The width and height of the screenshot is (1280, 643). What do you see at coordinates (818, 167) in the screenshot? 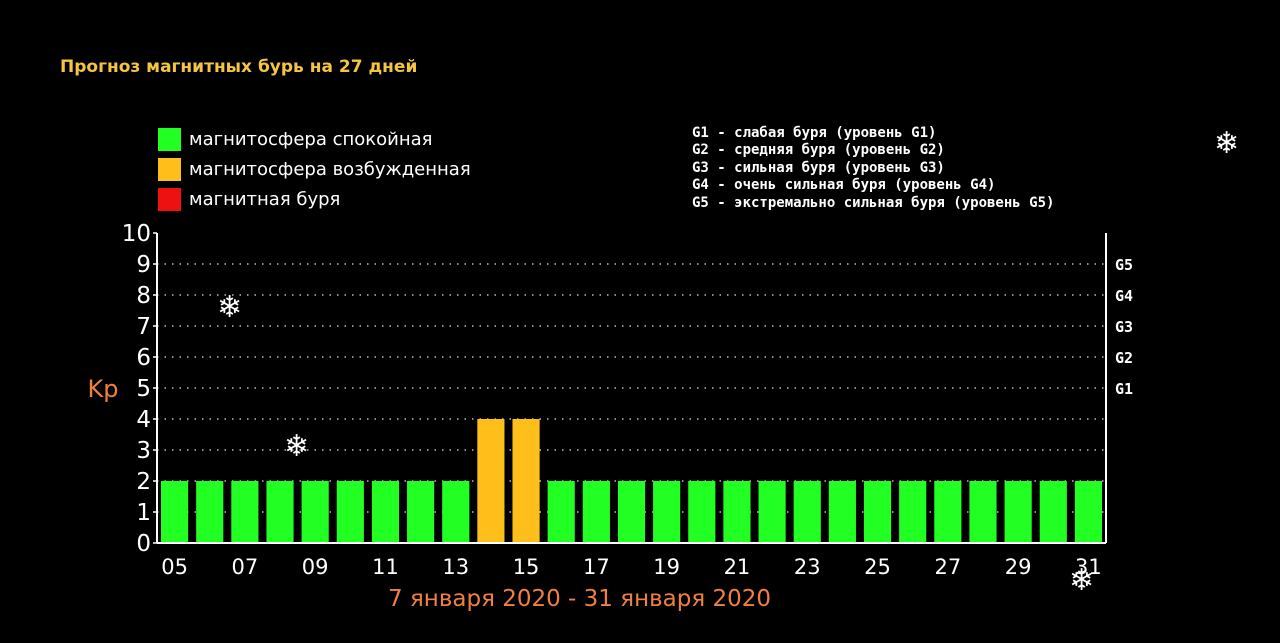
I see `storm-level-g3: G3 - сильная буря (уровень G3)` at bounding box center [818, 167].